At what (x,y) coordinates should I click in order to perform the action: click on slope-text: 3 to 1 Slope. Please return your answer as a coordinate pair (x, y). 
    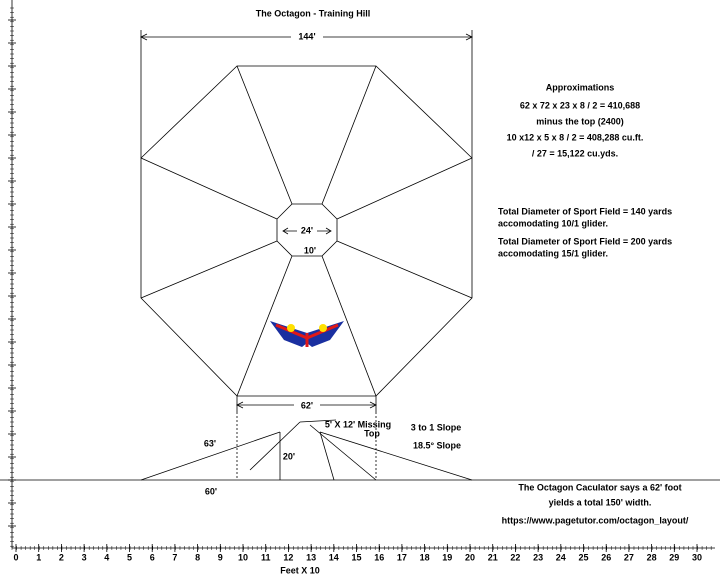
    Looking at the image, I should click on (436, 427).